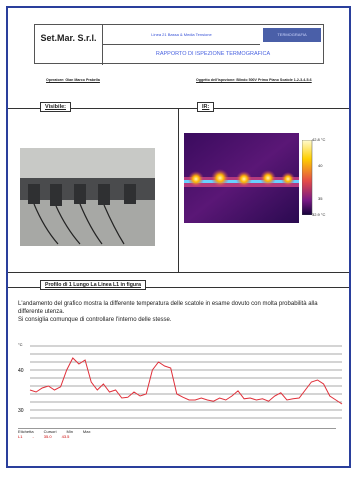  I want to click on visible-photo, so click(87, 197).